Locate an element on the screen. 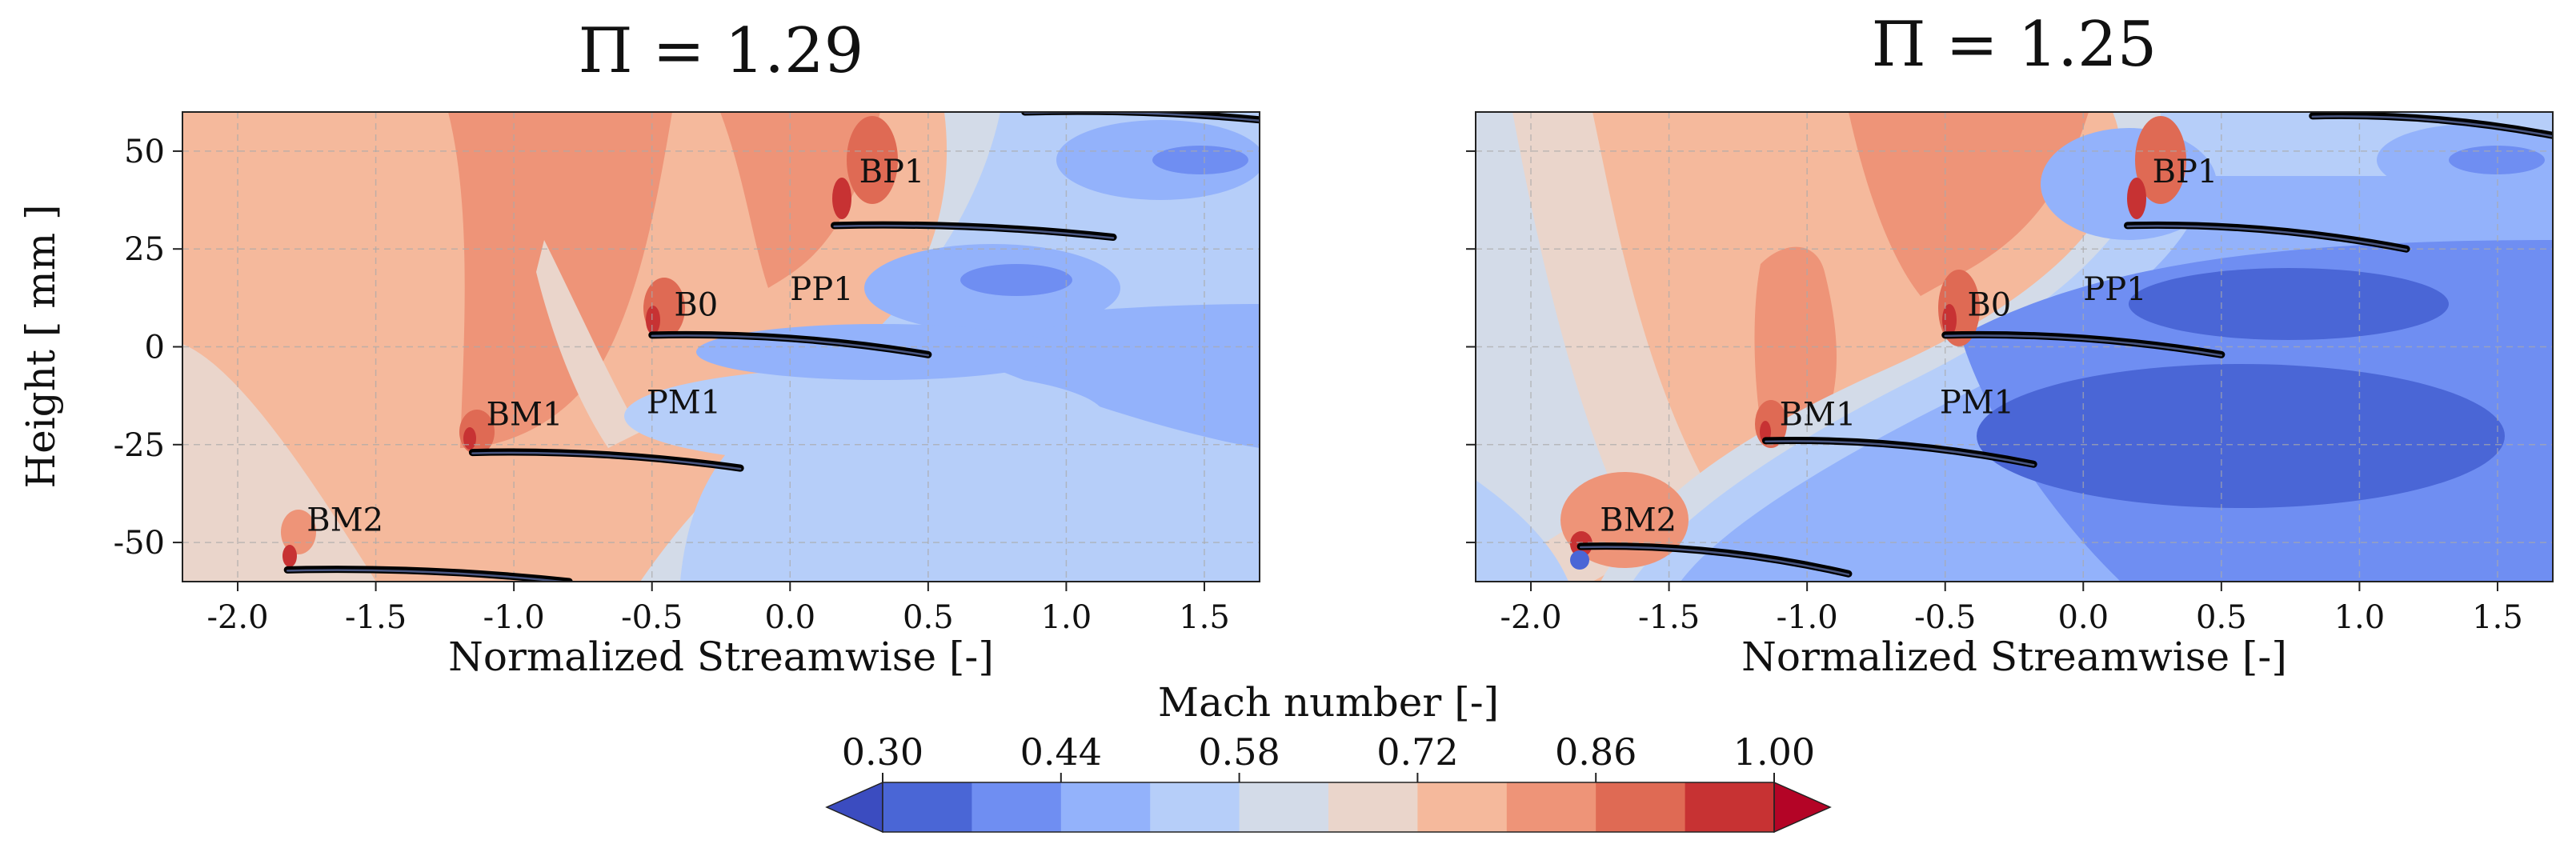  annotation-pm1: PM1 is located at coordinates (684, 403).